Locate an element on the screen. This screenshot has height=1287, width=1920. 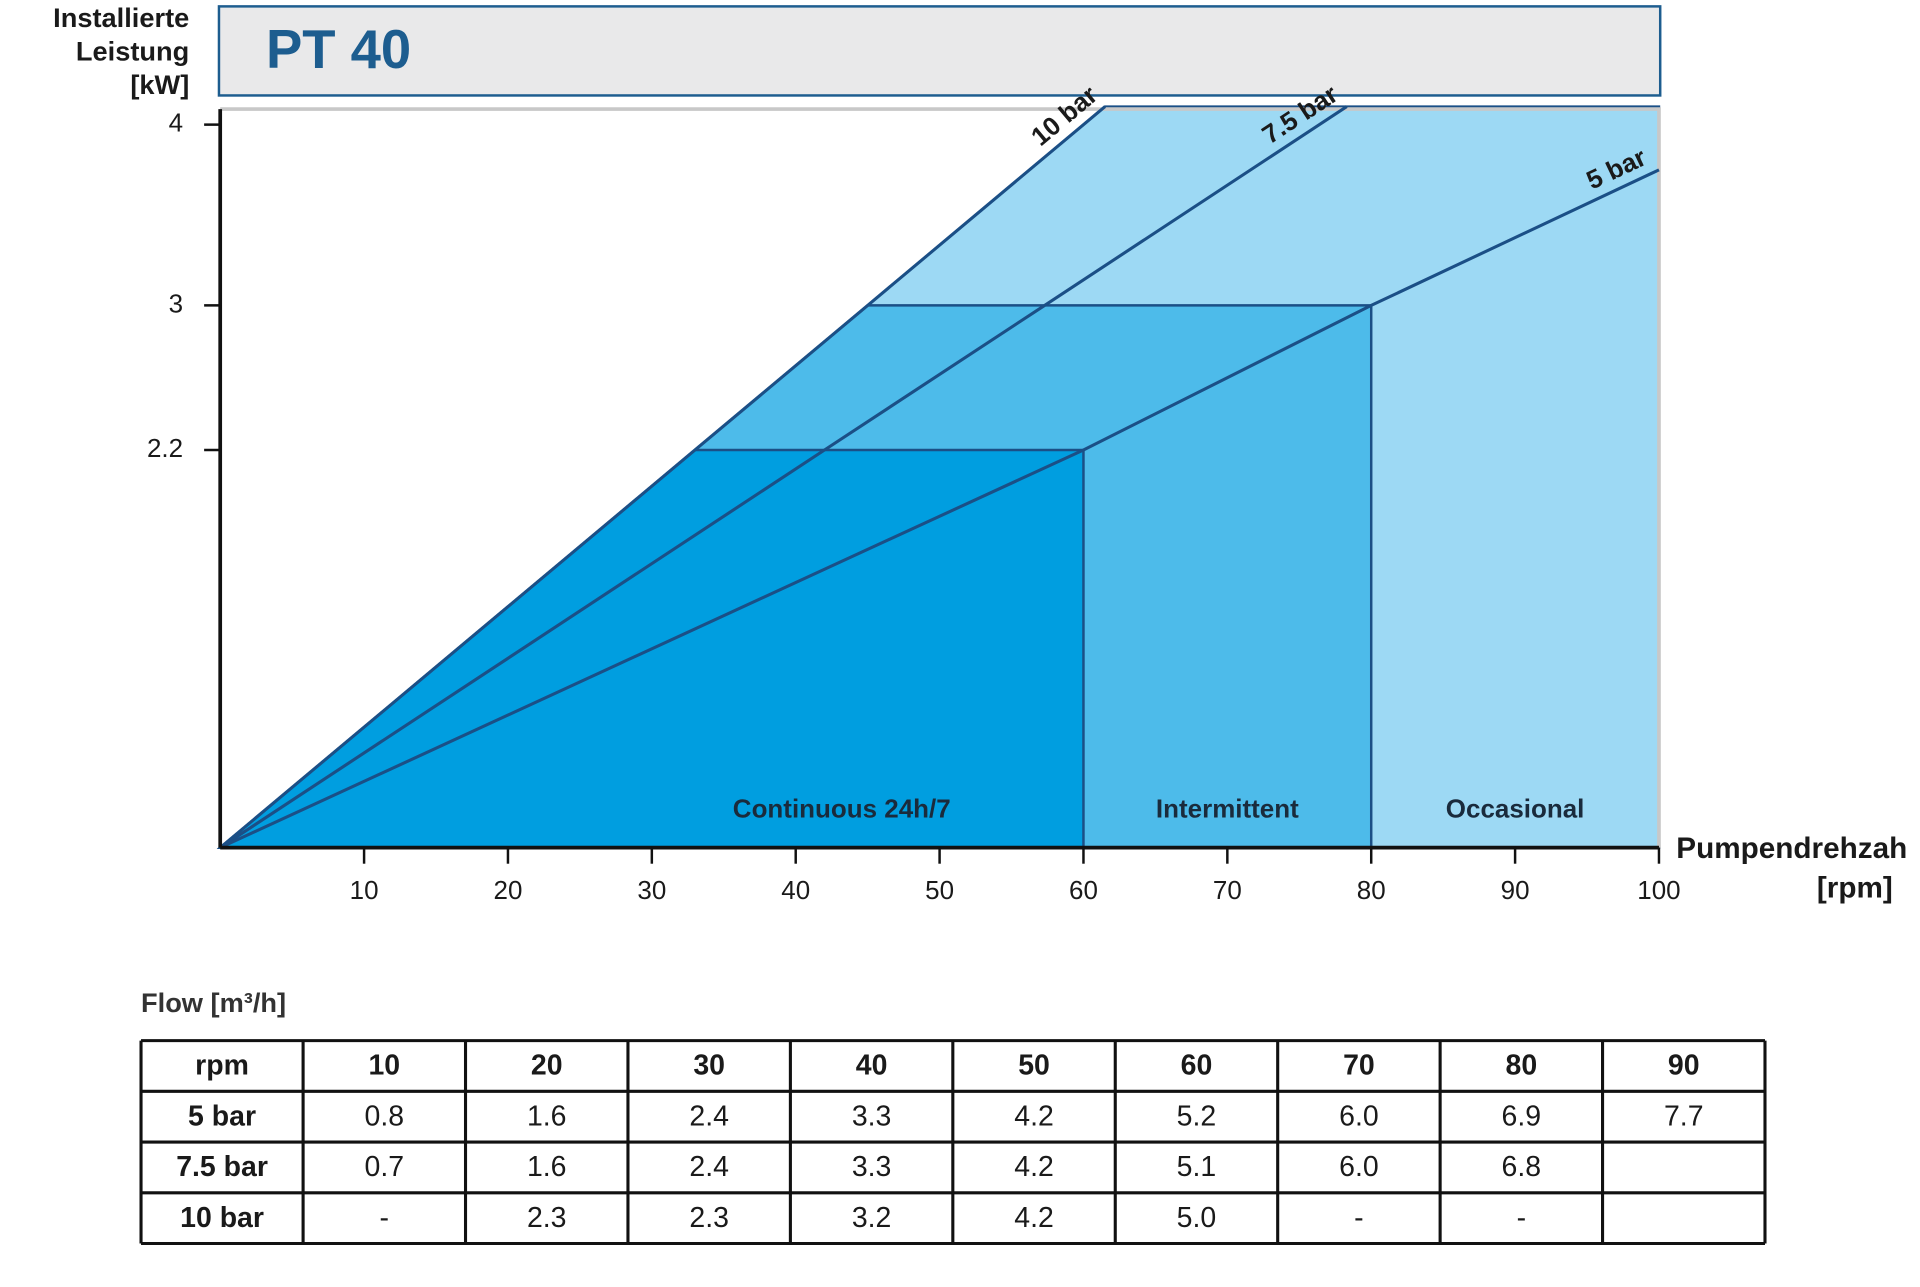
zone-label: Intermittent is located at coordinates (1227, 808).